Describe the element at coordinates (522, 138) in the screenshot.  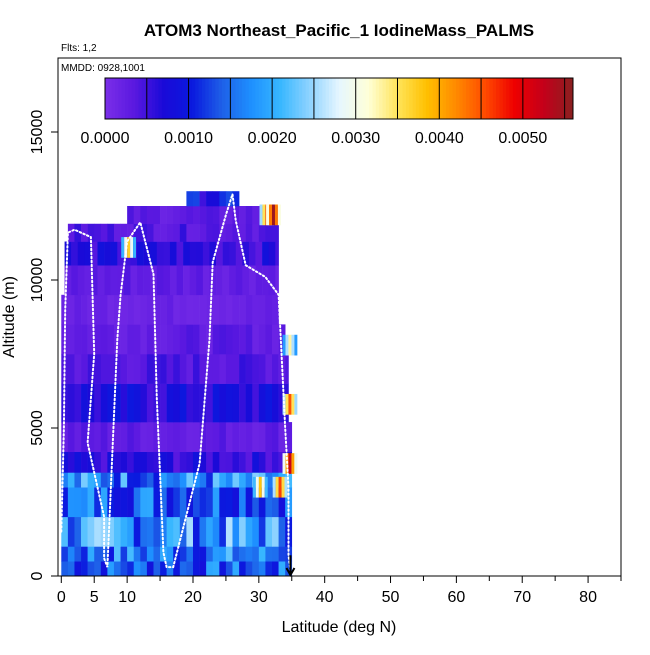
I see `colorbar-tick-label: 0.0050` at that location.